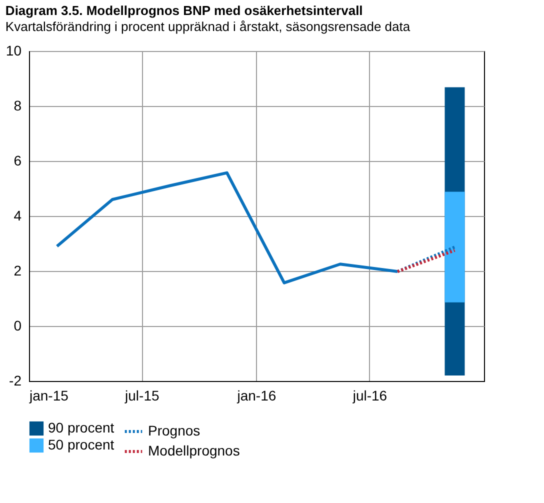 This screenshot has height=503, width=544. What do you see at coordinates (370, 396) in the screenshot?
I see `x-tick-label: jul-16` at bounding box center [370, 396].